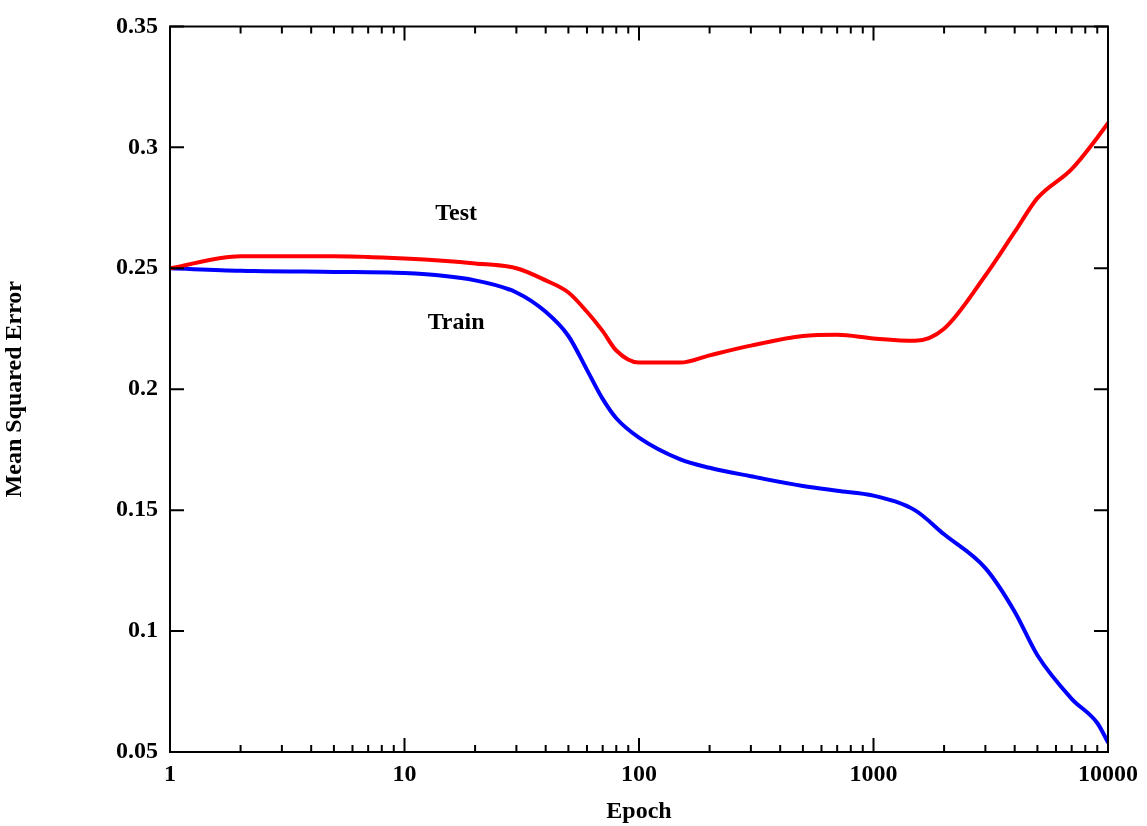 This screenshot has width=1147, height=826. Describe the element at coordinates (1108, 772) in the screenshot. I see `x-tick-label: 10000` at that location.